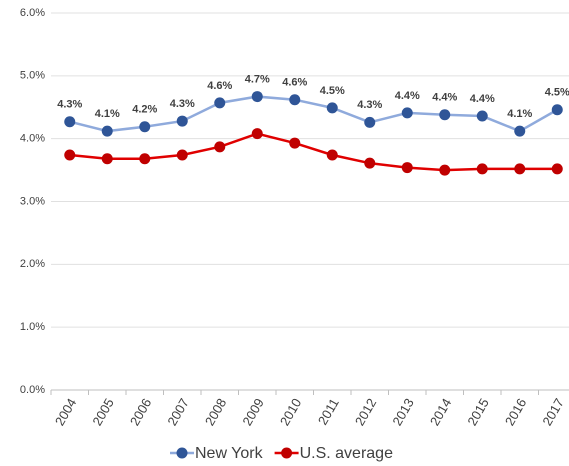 This screenshot has height=466, width=569. Describe the element at coordinates (290, 412) in the screenshot. I see `x-tick-label: 2010` at that location.